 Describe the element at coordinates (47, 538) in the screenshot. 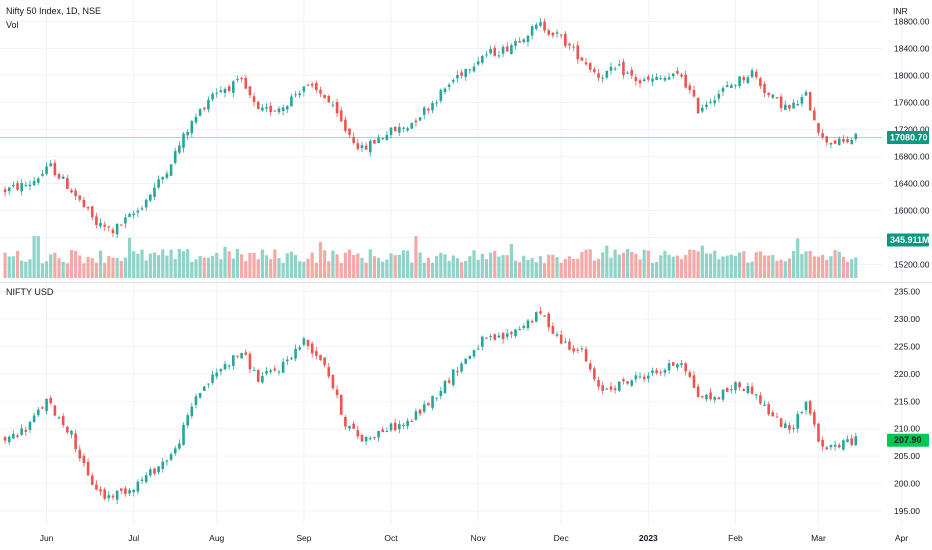

I see `time-tick-label: Jun` at that location.